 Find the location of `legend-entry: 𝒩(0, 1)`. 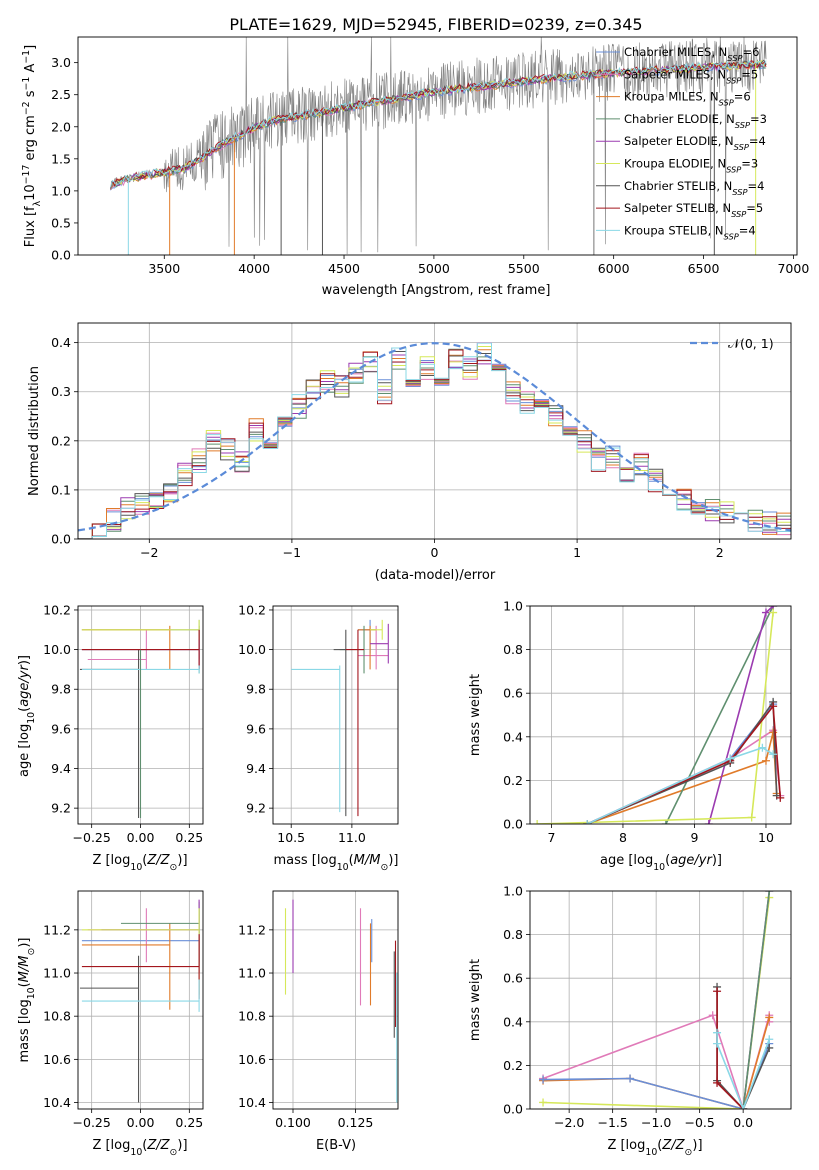

legend-entry: 𝒩(0, 1) is located at coordinates (751, 343).